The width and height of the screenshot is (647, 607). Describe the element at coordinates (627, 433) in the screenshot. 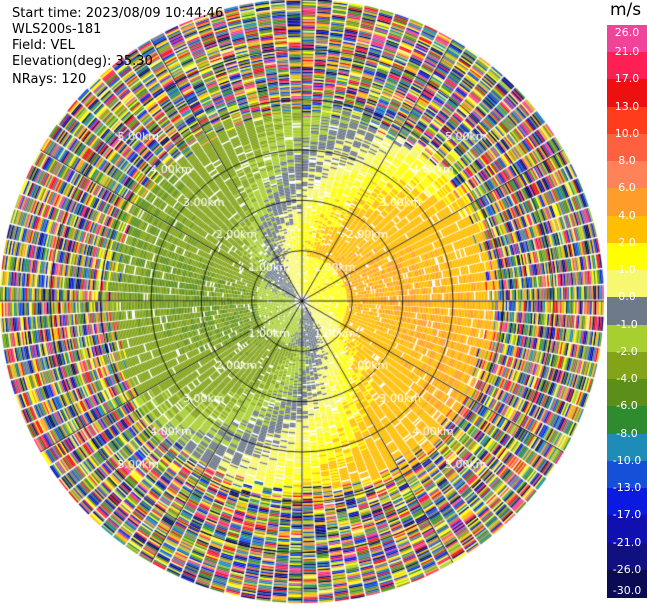

I see `colorbar-tick-label: -8.0` at that location.